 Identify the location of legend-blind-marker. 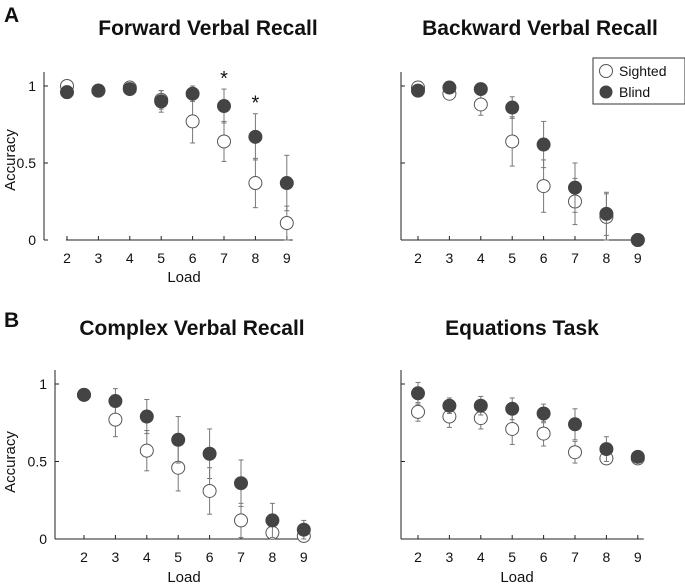
(606, 92).